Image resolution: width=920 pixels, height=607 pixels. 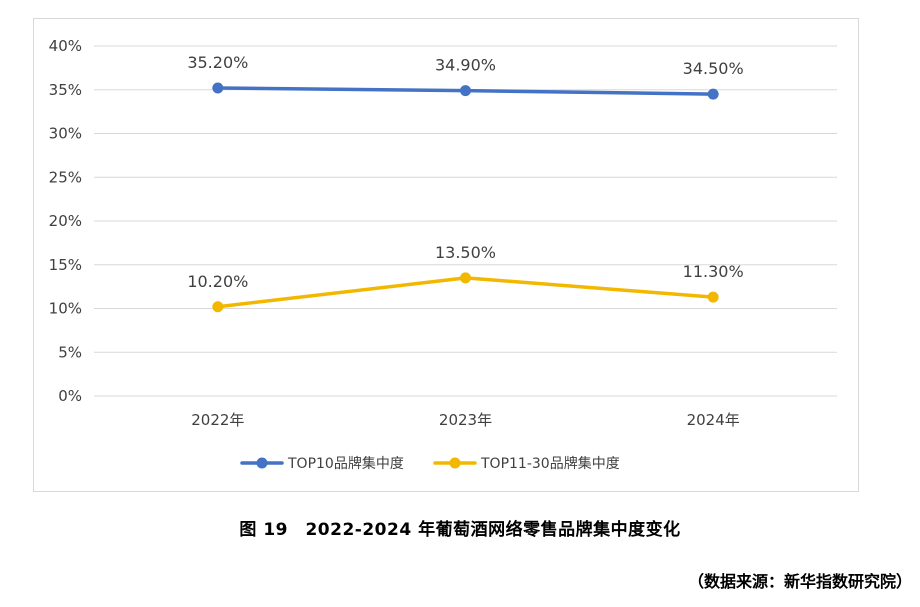 I want to click on x-tick-label: 2023年, so click(x=465, y=420).